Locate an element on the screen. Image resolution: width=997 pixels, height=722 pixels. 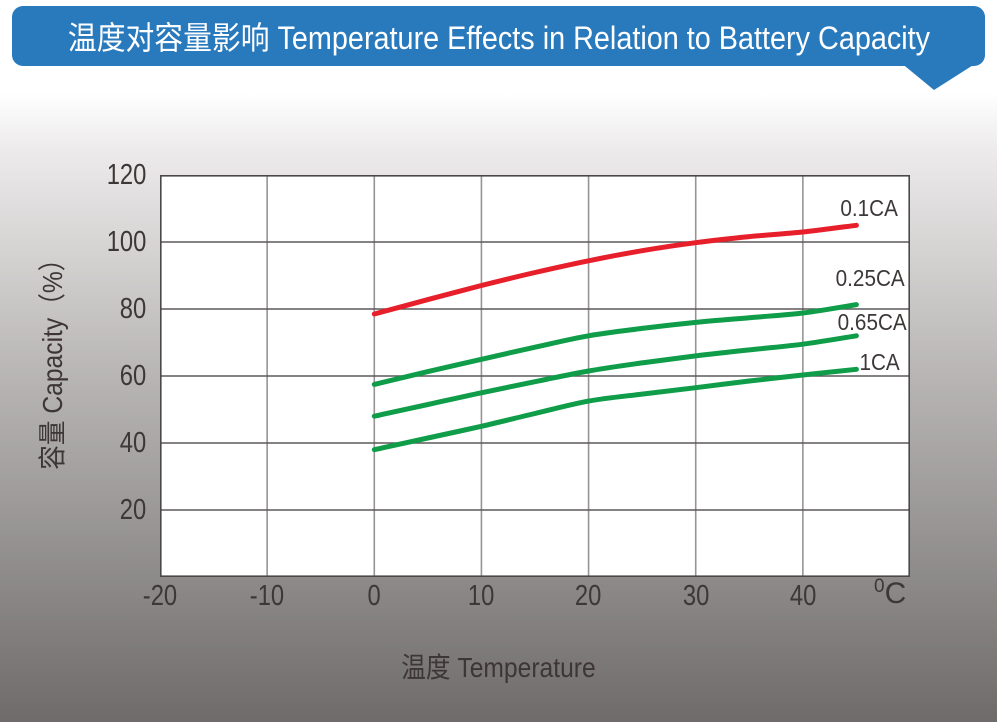
series-line-1CA is located at coordinates (615, 409).